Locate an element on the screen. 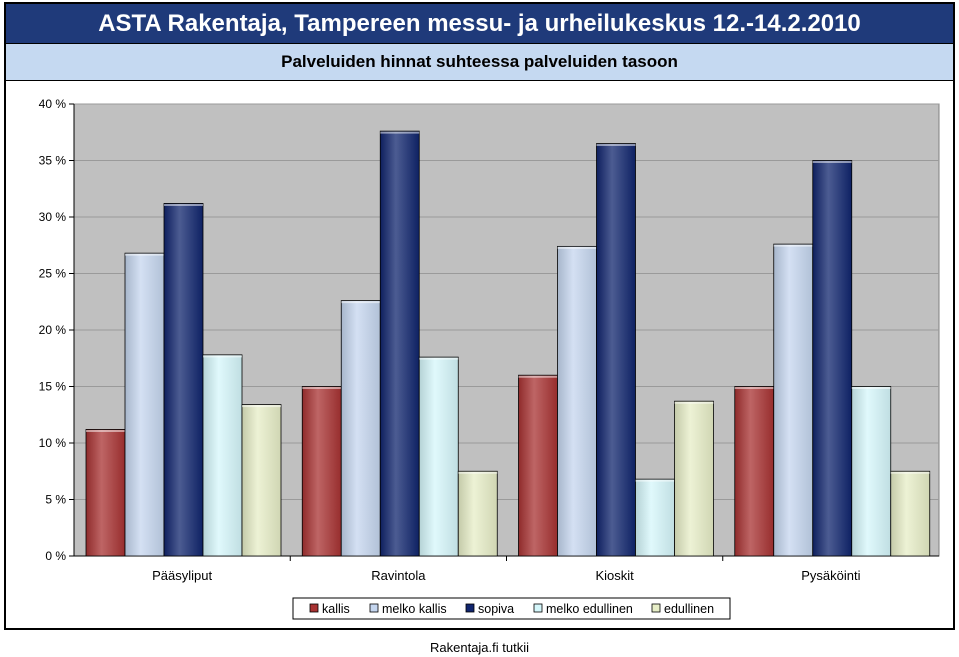 The image size is (959, 657). legend-label: edullinen is located at coordinates (689, 609).